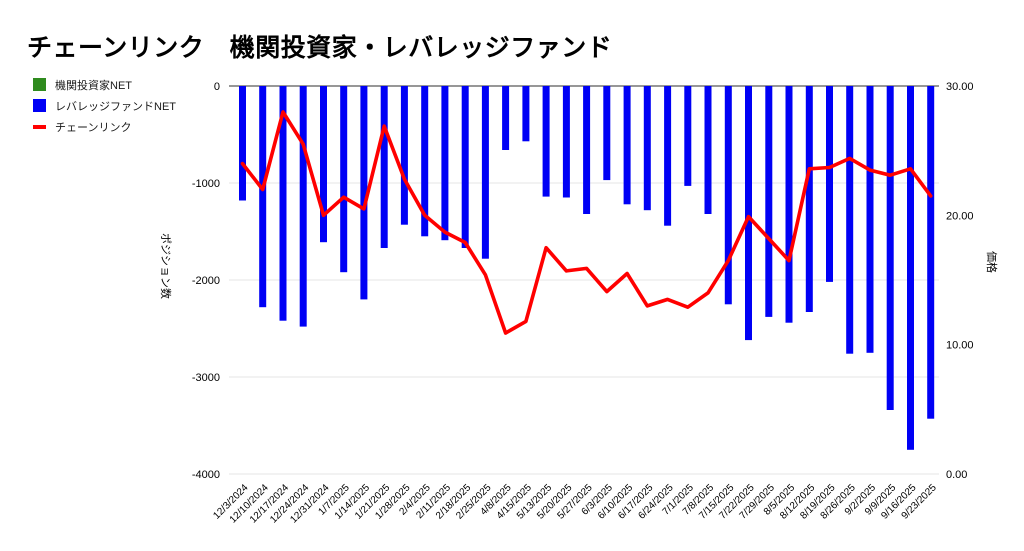 This screenshot has height=551, width=1024. I want to click on legend-item-chainlink: チェーンリンク, so click(104, 127).